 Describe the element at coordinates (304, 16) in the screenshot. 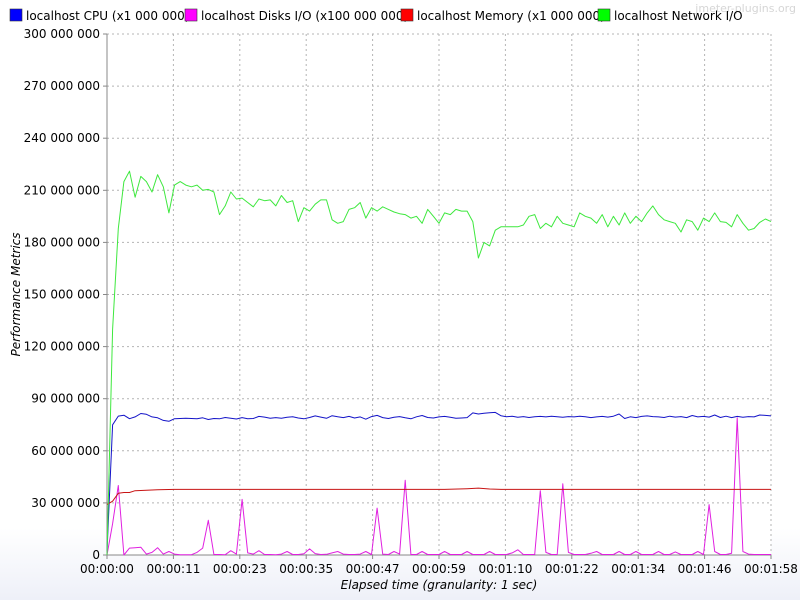

I see `legend-label: localhost Disks I/O (x100 000 000)` at that location.